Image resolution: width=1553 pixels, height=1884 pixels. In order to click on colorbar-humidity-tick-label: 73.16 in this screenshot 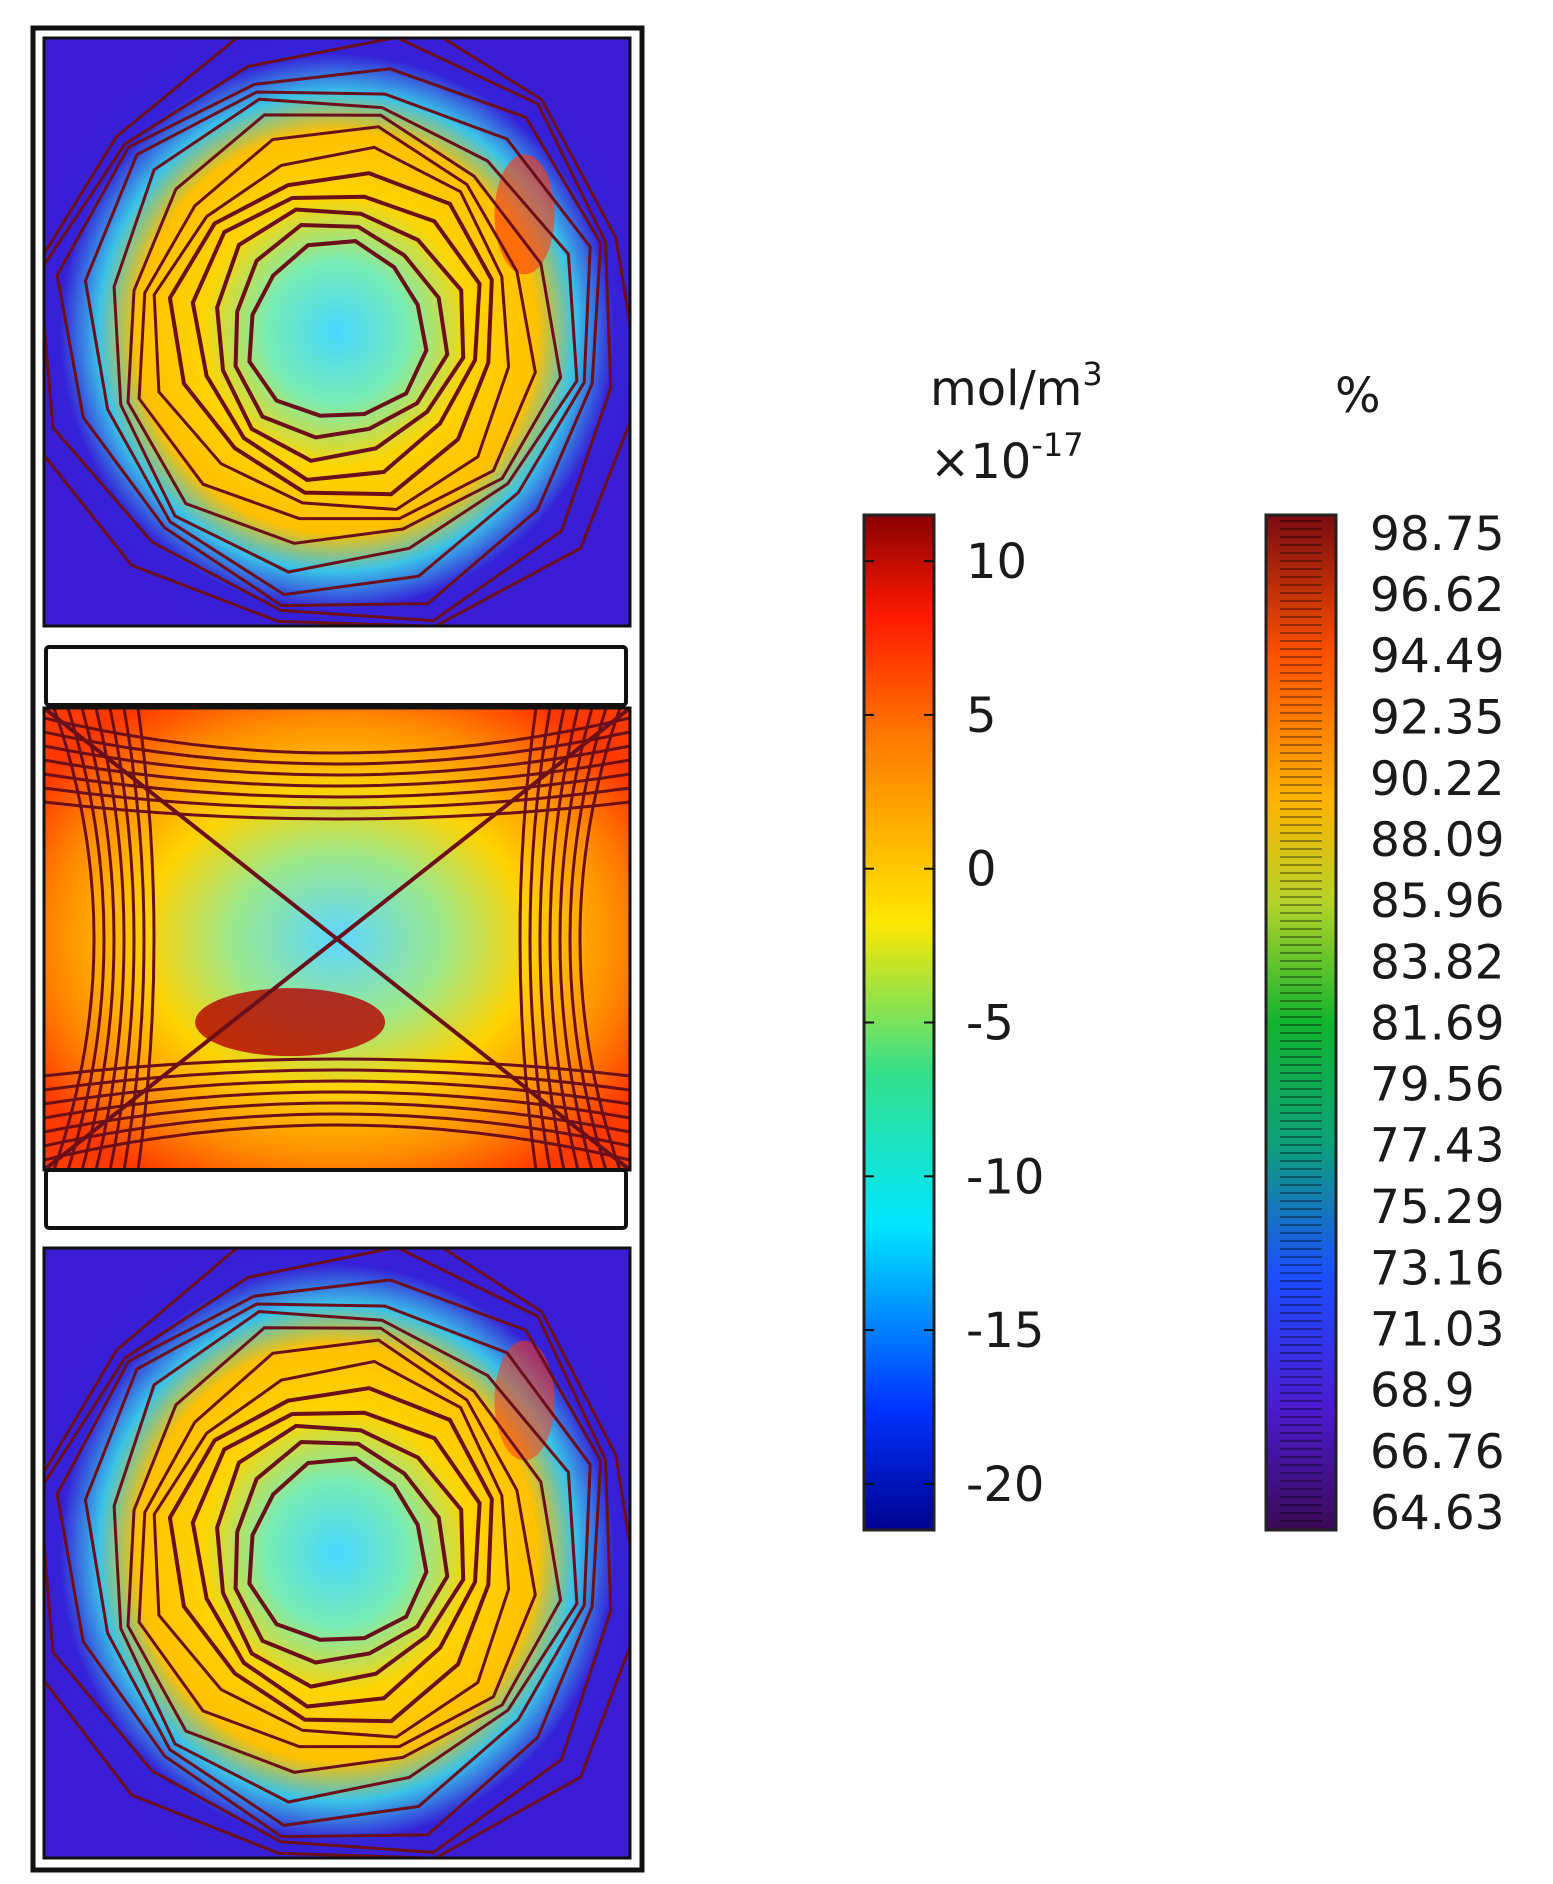, I will do `click(1437, 1268)`.